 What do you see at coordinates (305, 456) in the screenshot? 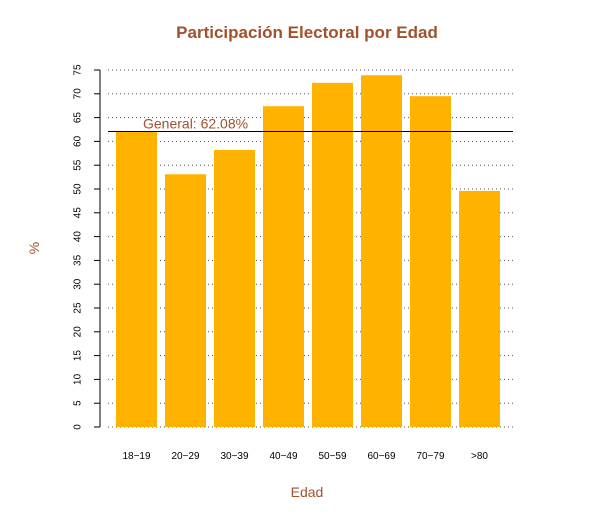
I see `x-axis: 18−19 20−29 30−39 40−49 50−59 60−69 70−79 >80` at bounding box center [305, 456].